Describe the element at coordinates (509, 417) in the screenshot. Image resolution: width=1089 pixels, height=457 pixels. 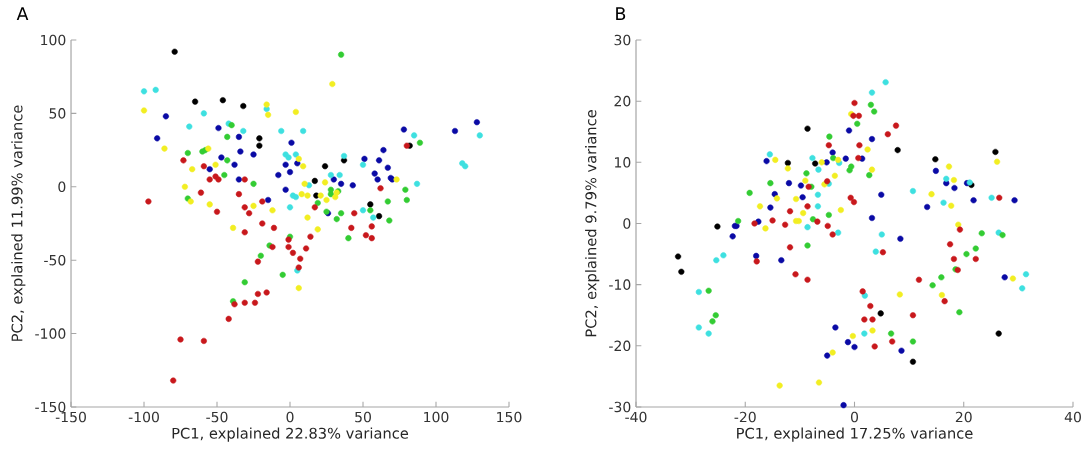
I see `x-tick-label: 150` at that location.